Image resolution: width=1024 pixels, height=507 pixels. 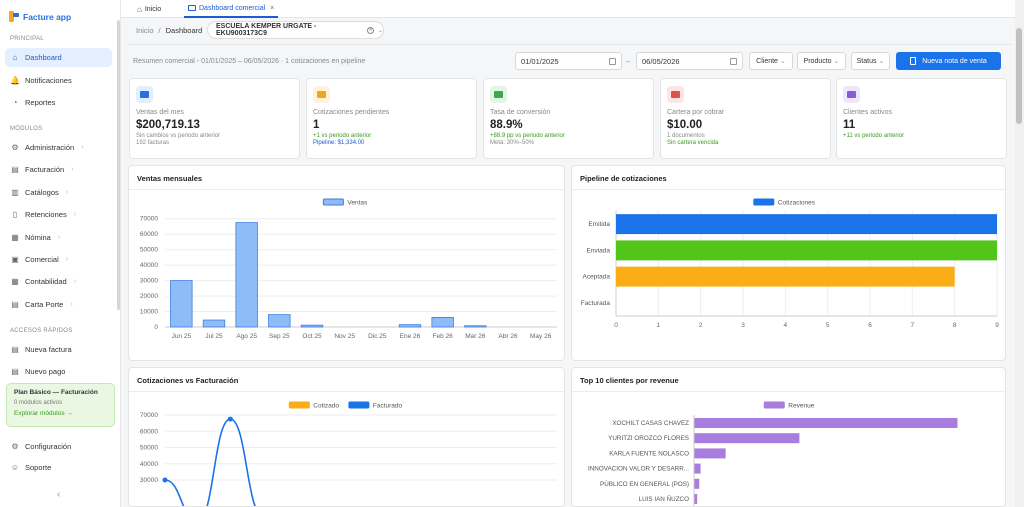 I want to click on explore-modules-link: Explorar módulos →, so click(x=43, y=413).